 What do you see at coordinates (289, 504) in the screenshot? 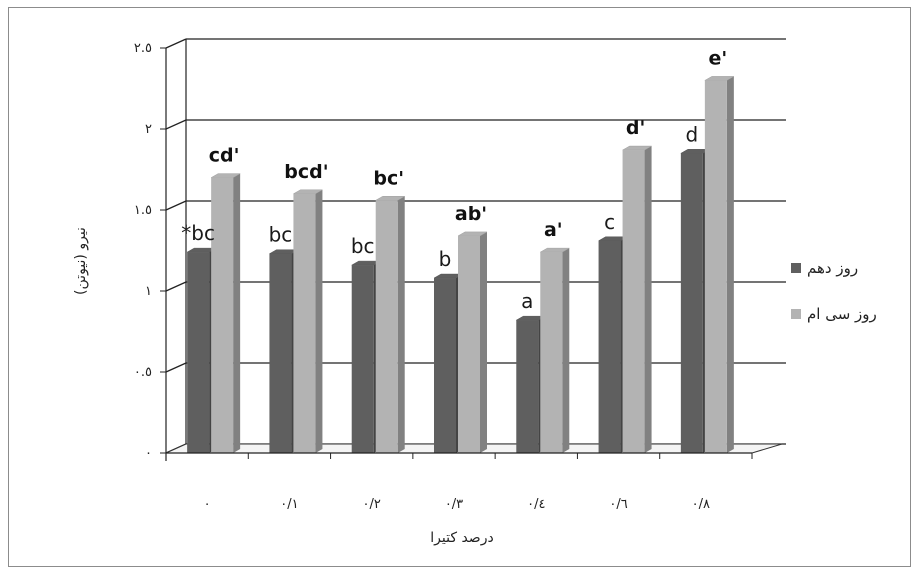
I see `x-tick-label: ٠/١` at bounding box center [289, 504].